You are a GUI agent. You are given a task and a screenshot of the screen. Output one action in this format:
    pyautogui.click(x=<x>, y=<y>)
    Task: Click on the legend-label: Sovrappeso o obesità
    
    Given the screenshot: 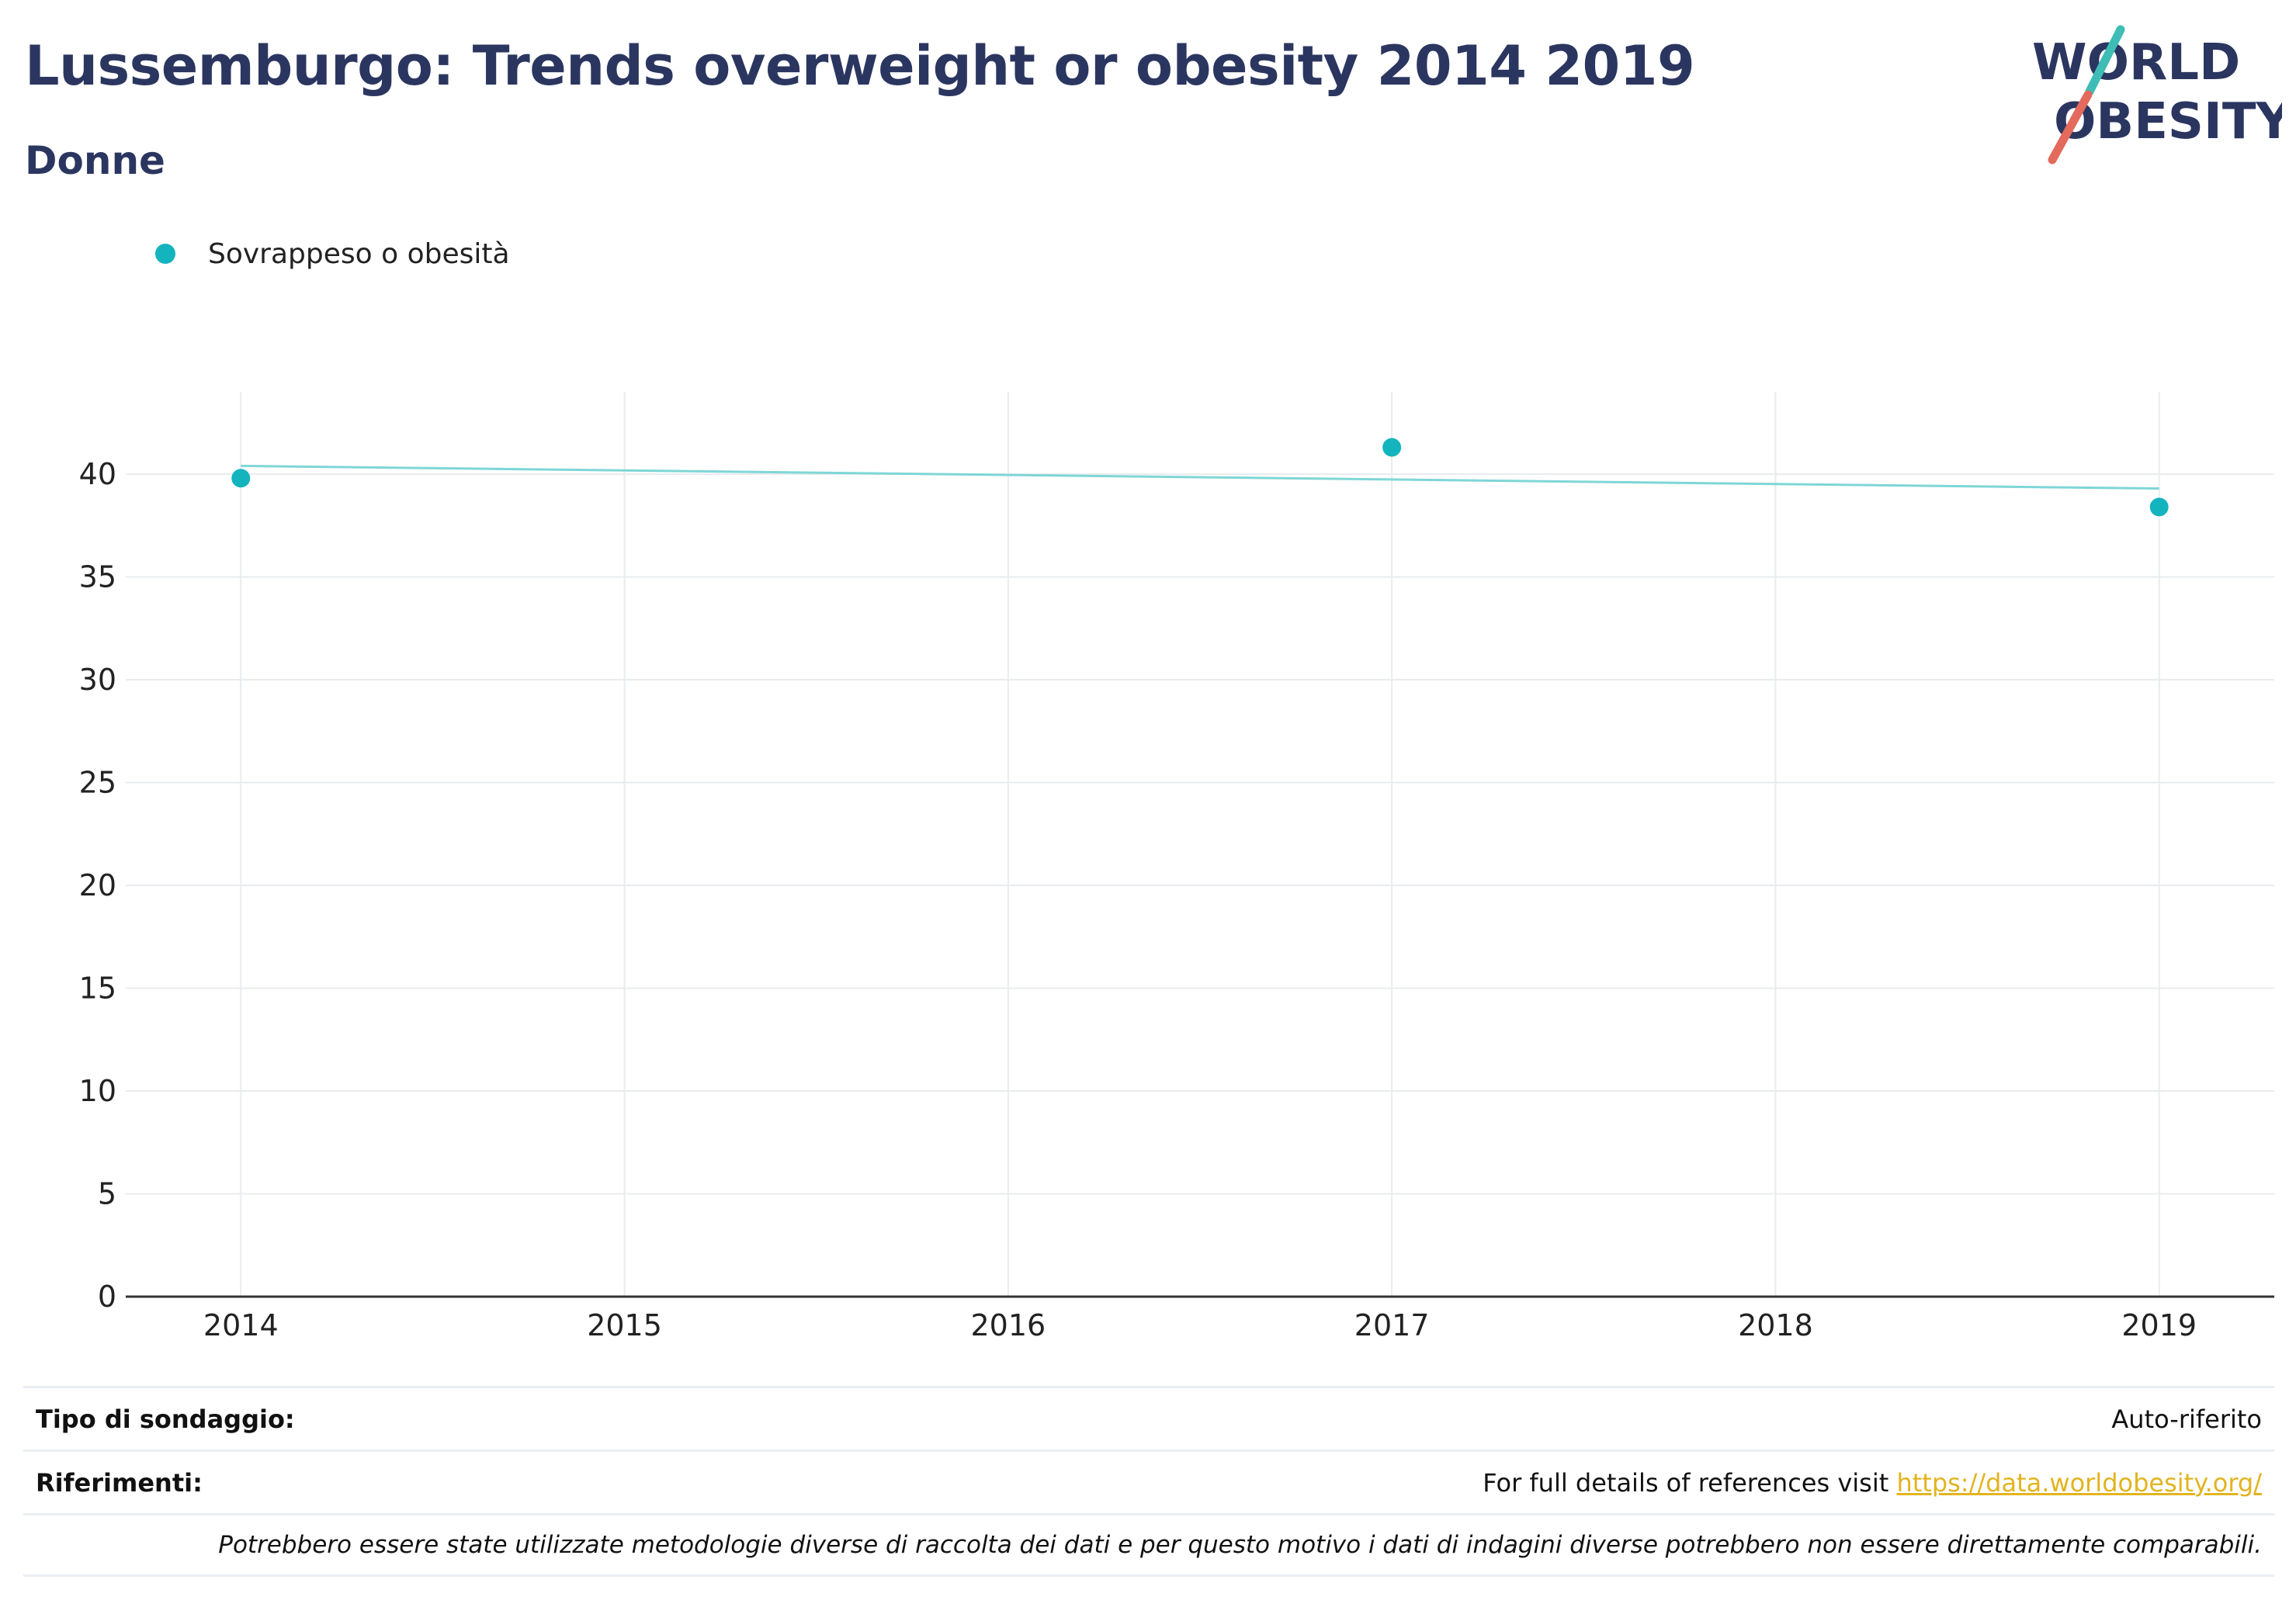 What is the action you would take?
    pyautogui.click(x=359, y=253)
    